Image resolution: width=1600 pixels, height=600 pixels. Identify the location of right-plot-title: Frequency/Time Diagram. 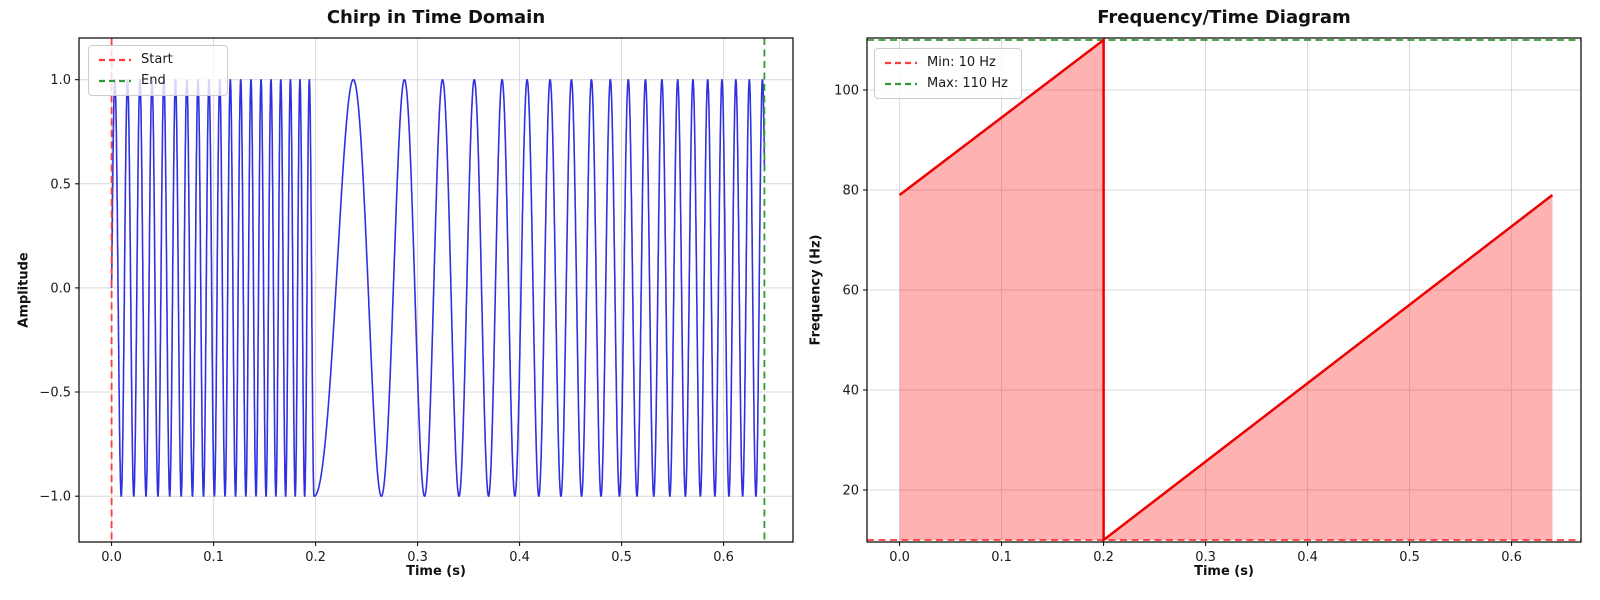
(1224, 17).